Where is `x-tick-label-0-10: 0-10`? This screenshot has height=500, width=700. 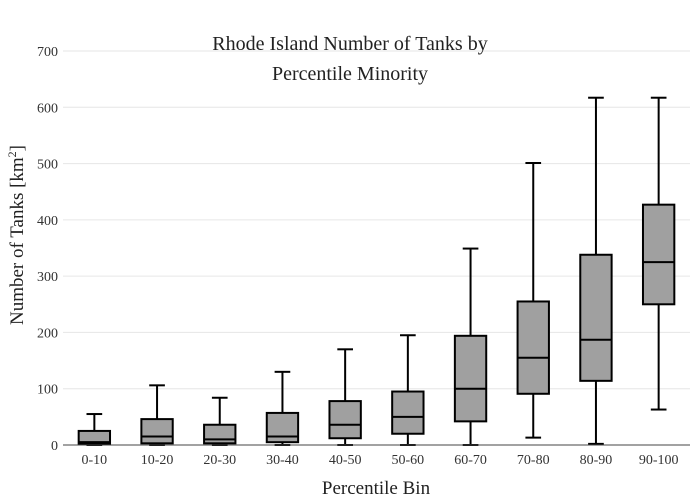 x-tick-label-0-10: 0-10 is located at coordinates (95, 460).